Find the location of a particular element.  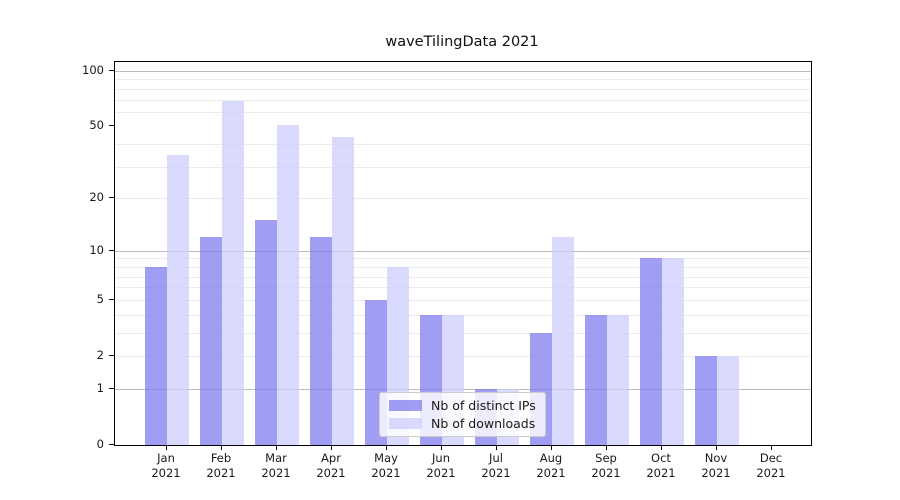

x-tick-jun is located at coordinates (441, 447).